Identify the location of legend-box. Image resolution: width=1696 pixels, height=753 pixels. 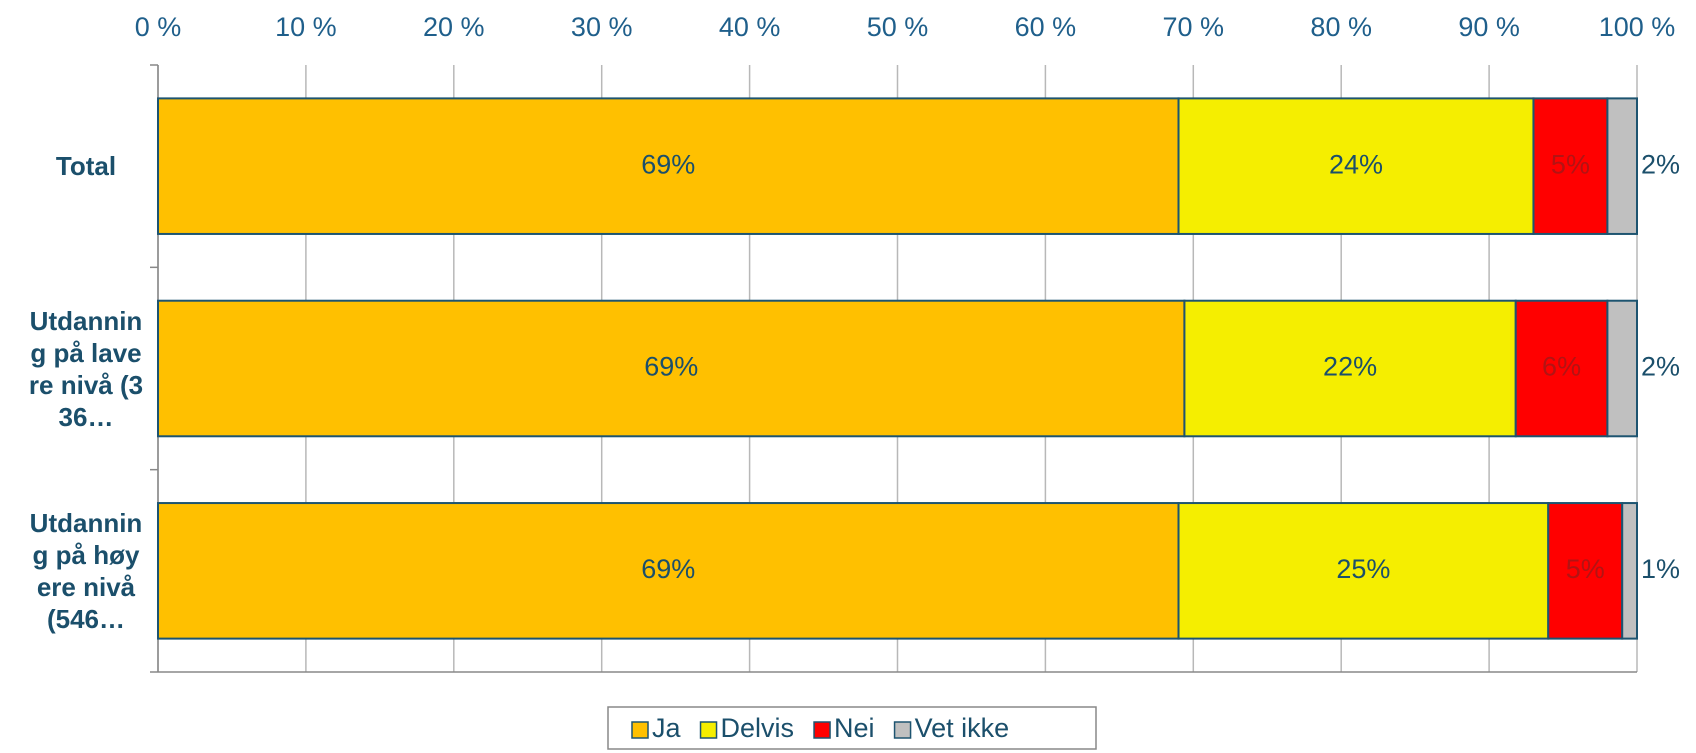
(852, 728).